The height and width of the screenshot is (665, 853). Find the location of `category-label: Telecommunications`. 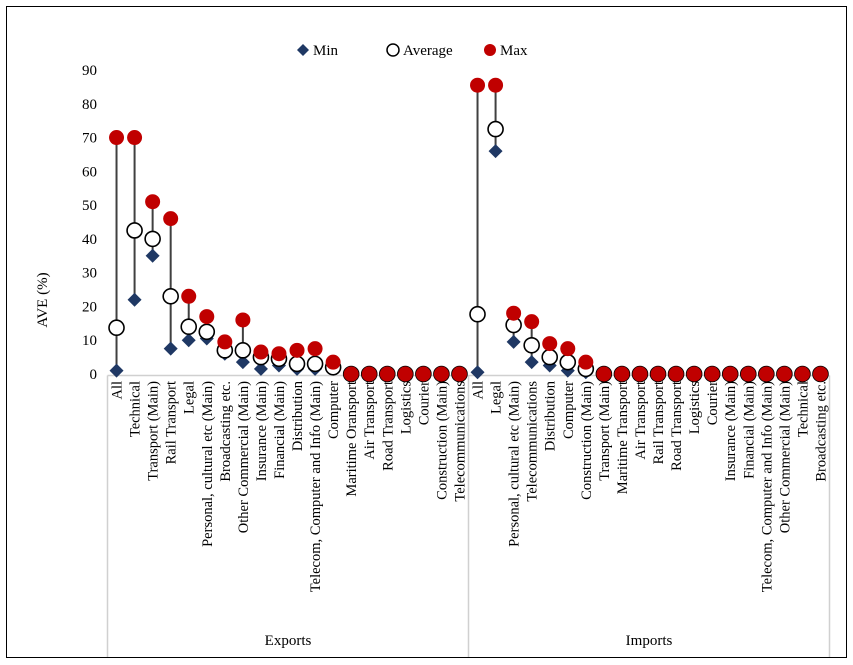

category-label: Telecommunications is located at coordinates (460, 441).